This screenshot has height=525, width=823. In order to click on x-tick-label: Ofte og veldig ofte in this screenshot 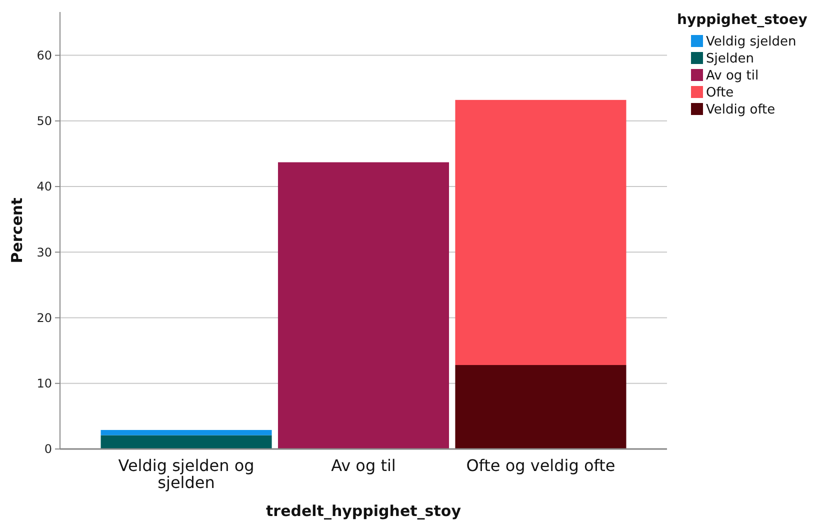, I will do `click(541, 465)`.